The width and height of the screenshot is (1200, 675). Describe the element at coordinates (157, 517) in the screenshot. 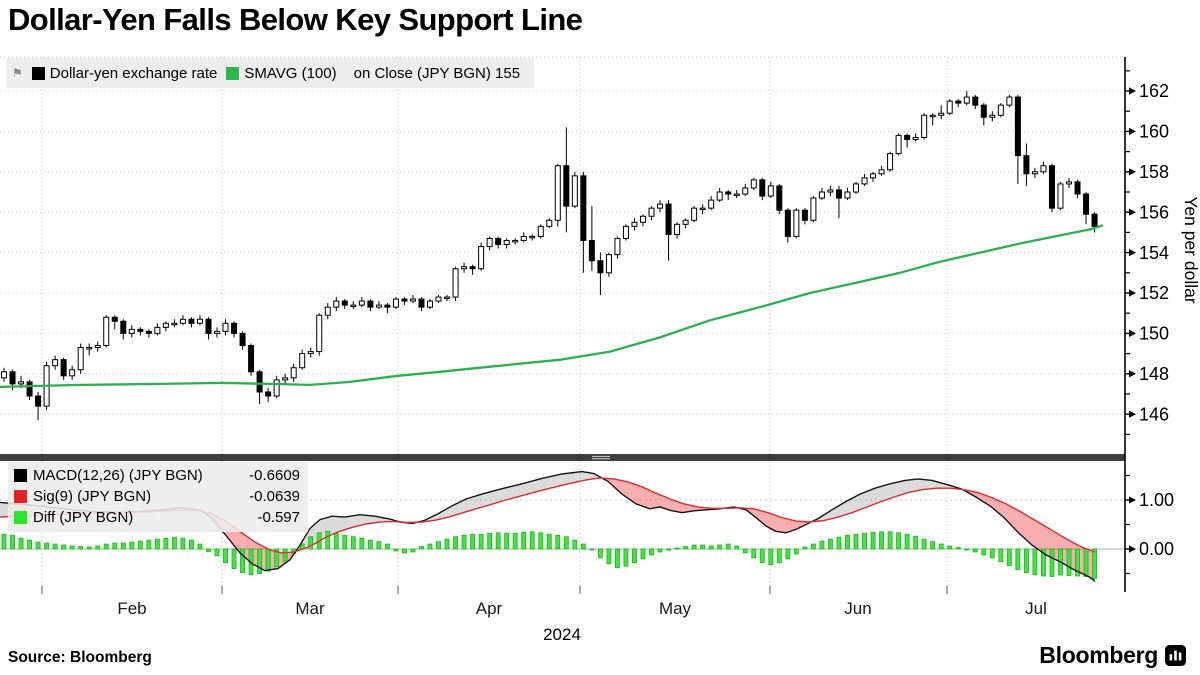

I see `legend-item-diff: Diff (JPY BGN) -0.597` at that location.